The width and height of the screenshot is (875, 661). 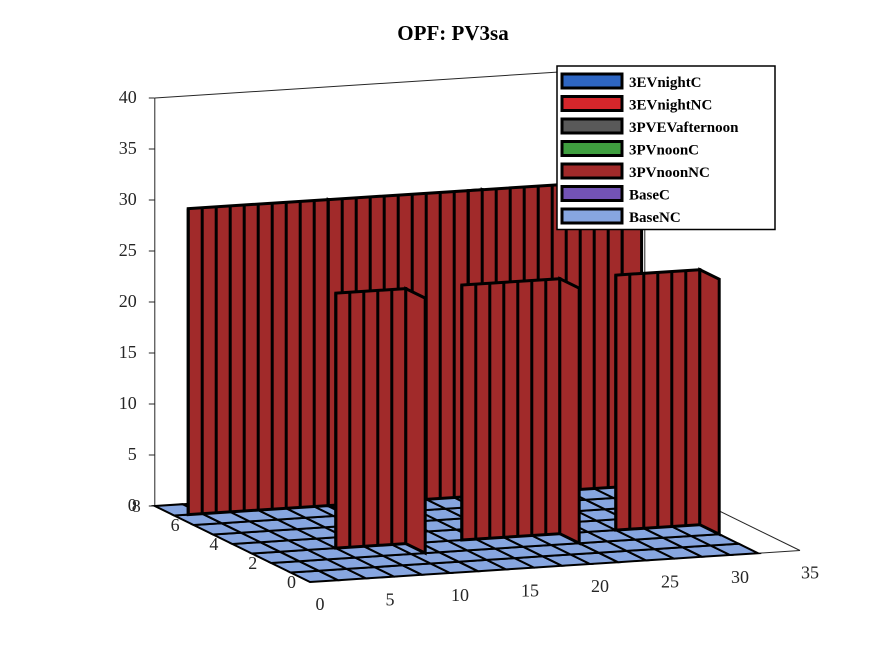 I want to click on legend-label: BaseC, so click(x=649, y=196).